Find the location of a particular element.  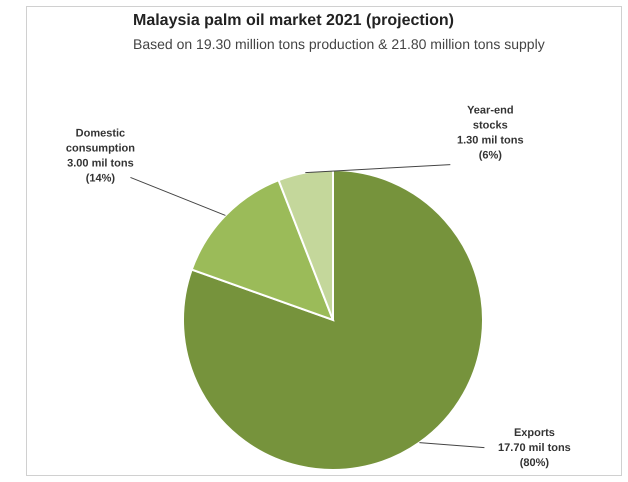

data-label: 3.00 mil tons (14%) is located at coordinates (100, 170).